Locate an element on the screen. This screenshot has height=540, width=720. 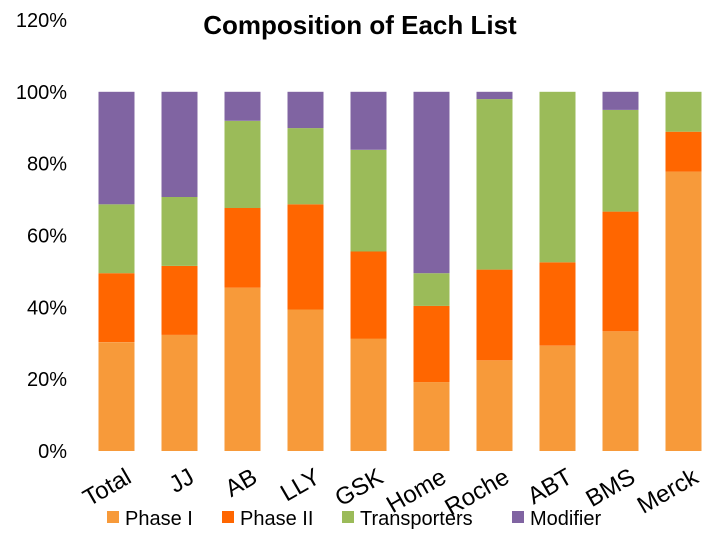
y-tick-label: 60% is located at coordinates (47, 237).